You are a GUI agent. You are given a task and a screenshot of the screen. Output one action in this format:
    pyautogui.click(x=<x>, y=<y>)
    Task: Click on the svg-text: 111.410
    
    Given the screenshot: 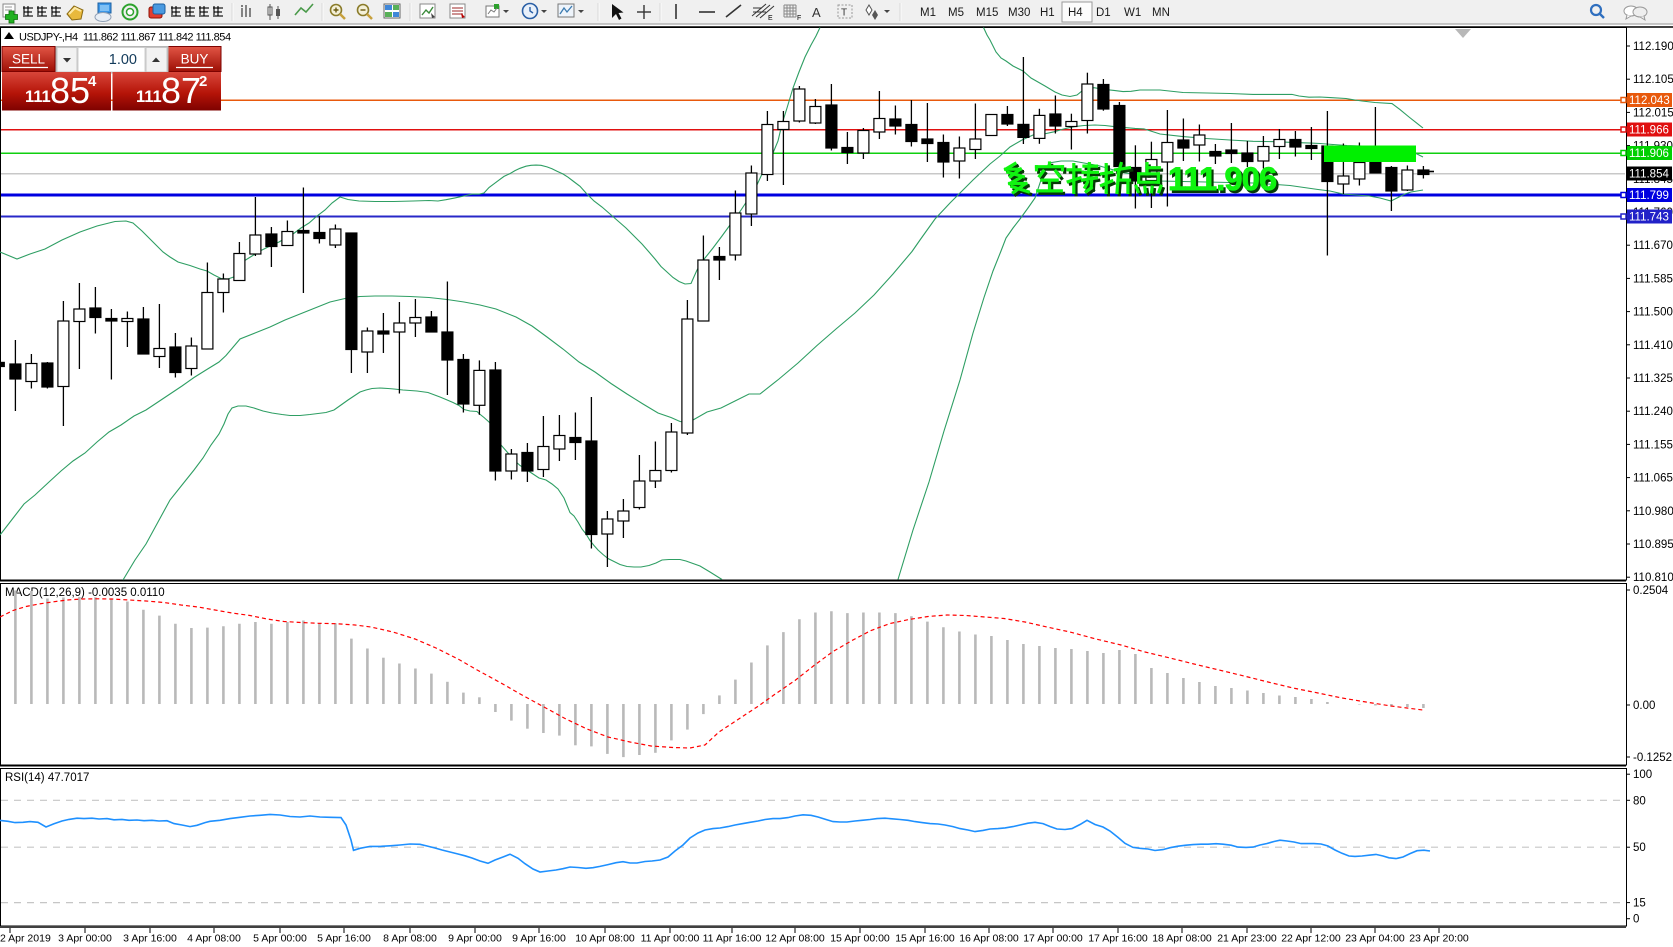 What is the action you would take?
    pyautogui.click(x=1653, y=346)
    